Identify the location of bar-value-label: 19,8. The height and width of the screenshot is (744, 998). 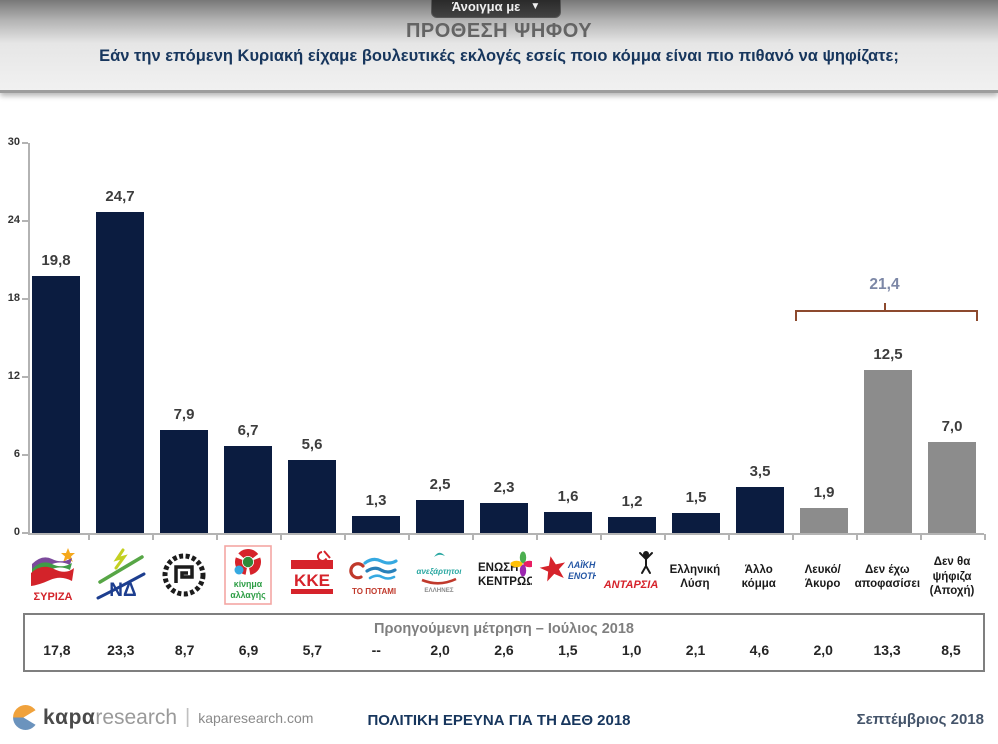
(56, 260).